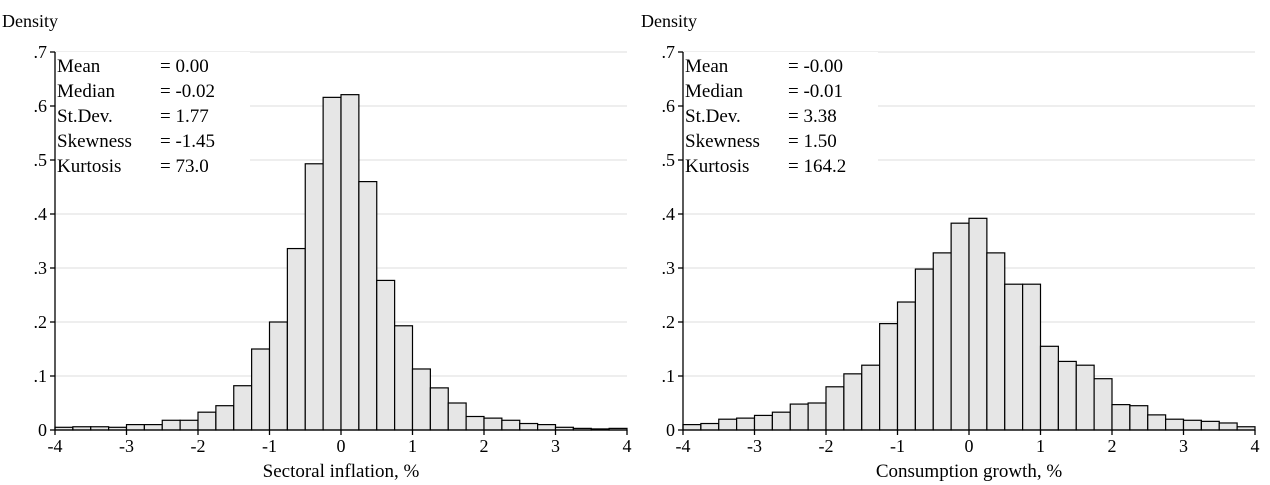 This screenshot has width=1270, height=485. Describe the element at coordinates (969, 471) in the screenshot. I see `x-axis-label: Consumption growth, %` at that location.